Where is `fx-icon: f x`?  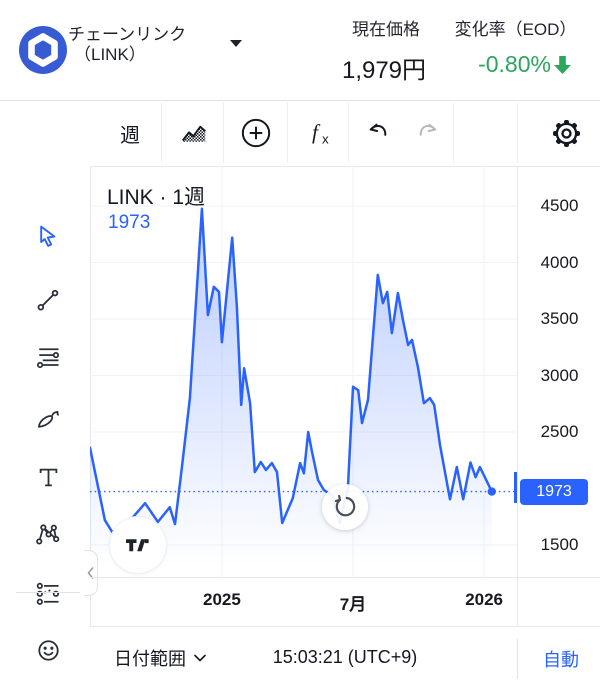
fx-icon: f x is located at coordinates (320, 133).